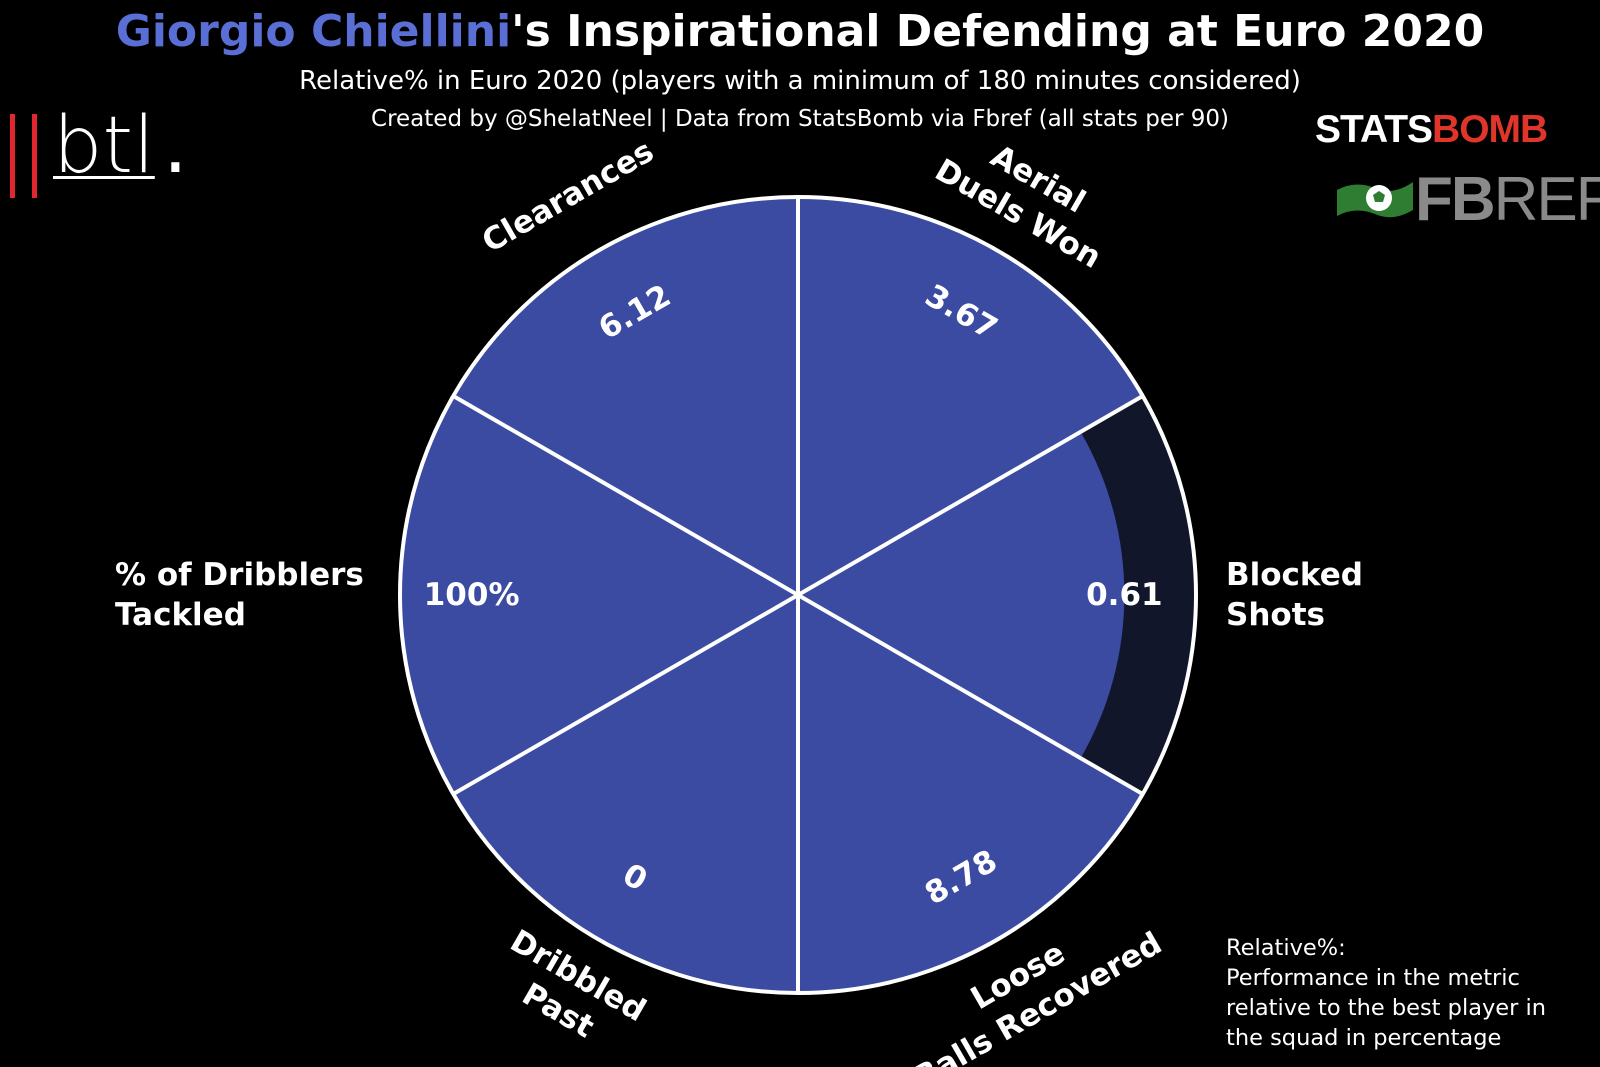  Describe the element at coordinates (1374, 129) in the screenshot. I see `statsbomb-logo-stats: STATS` at that location.